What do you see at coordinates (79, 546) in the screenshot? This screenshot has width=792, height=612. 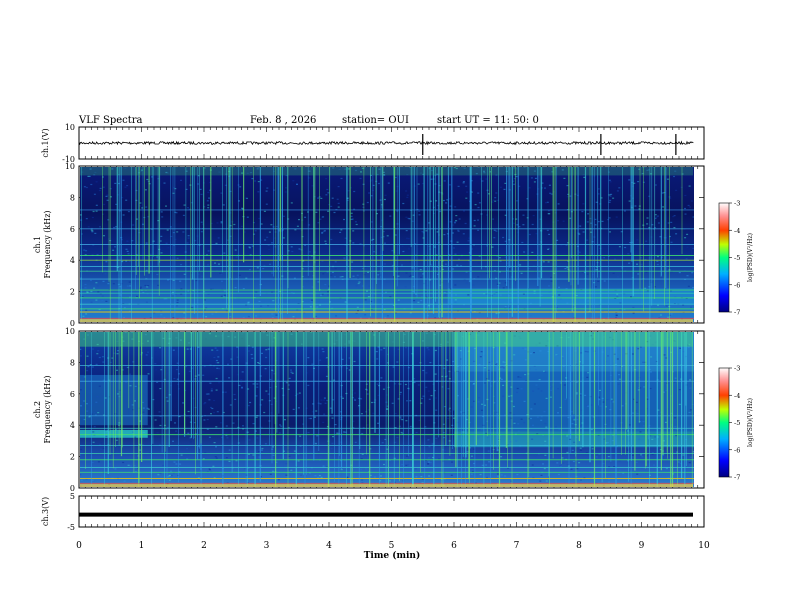 I see `x-tick-label: 0` at bounding box center [79, 546].